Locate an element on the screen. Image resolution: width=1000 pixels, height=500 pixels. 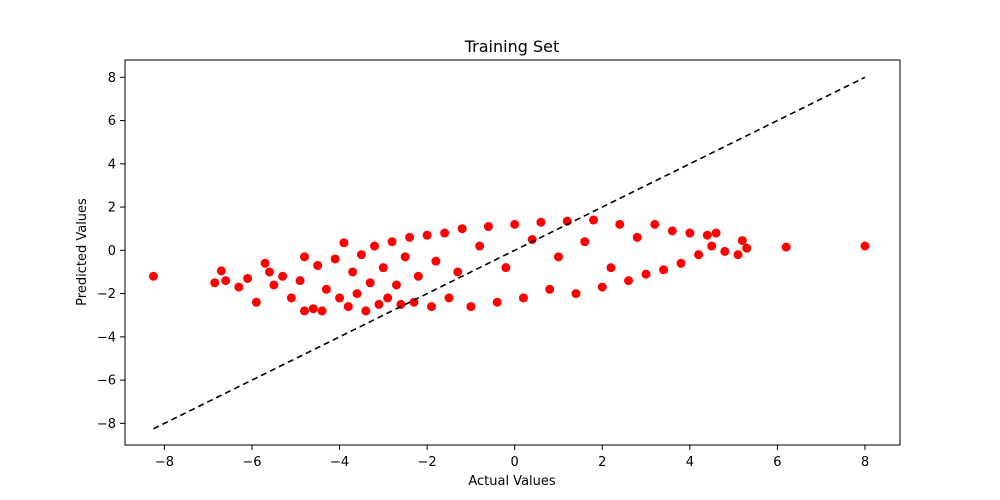
x-tick-label-7: 6 is located at coordinates (777, 462).